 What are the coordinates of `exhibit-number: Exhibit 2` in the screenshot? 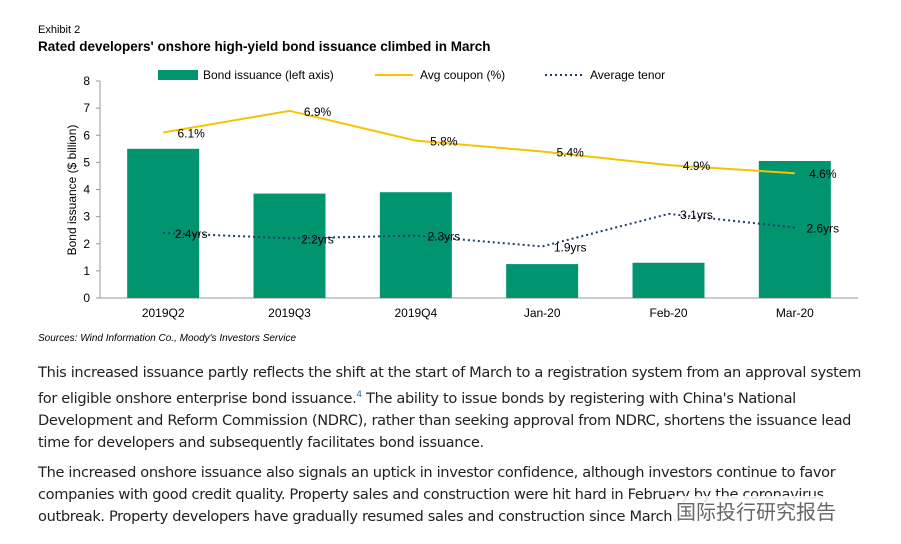 It's located at (59, 30).